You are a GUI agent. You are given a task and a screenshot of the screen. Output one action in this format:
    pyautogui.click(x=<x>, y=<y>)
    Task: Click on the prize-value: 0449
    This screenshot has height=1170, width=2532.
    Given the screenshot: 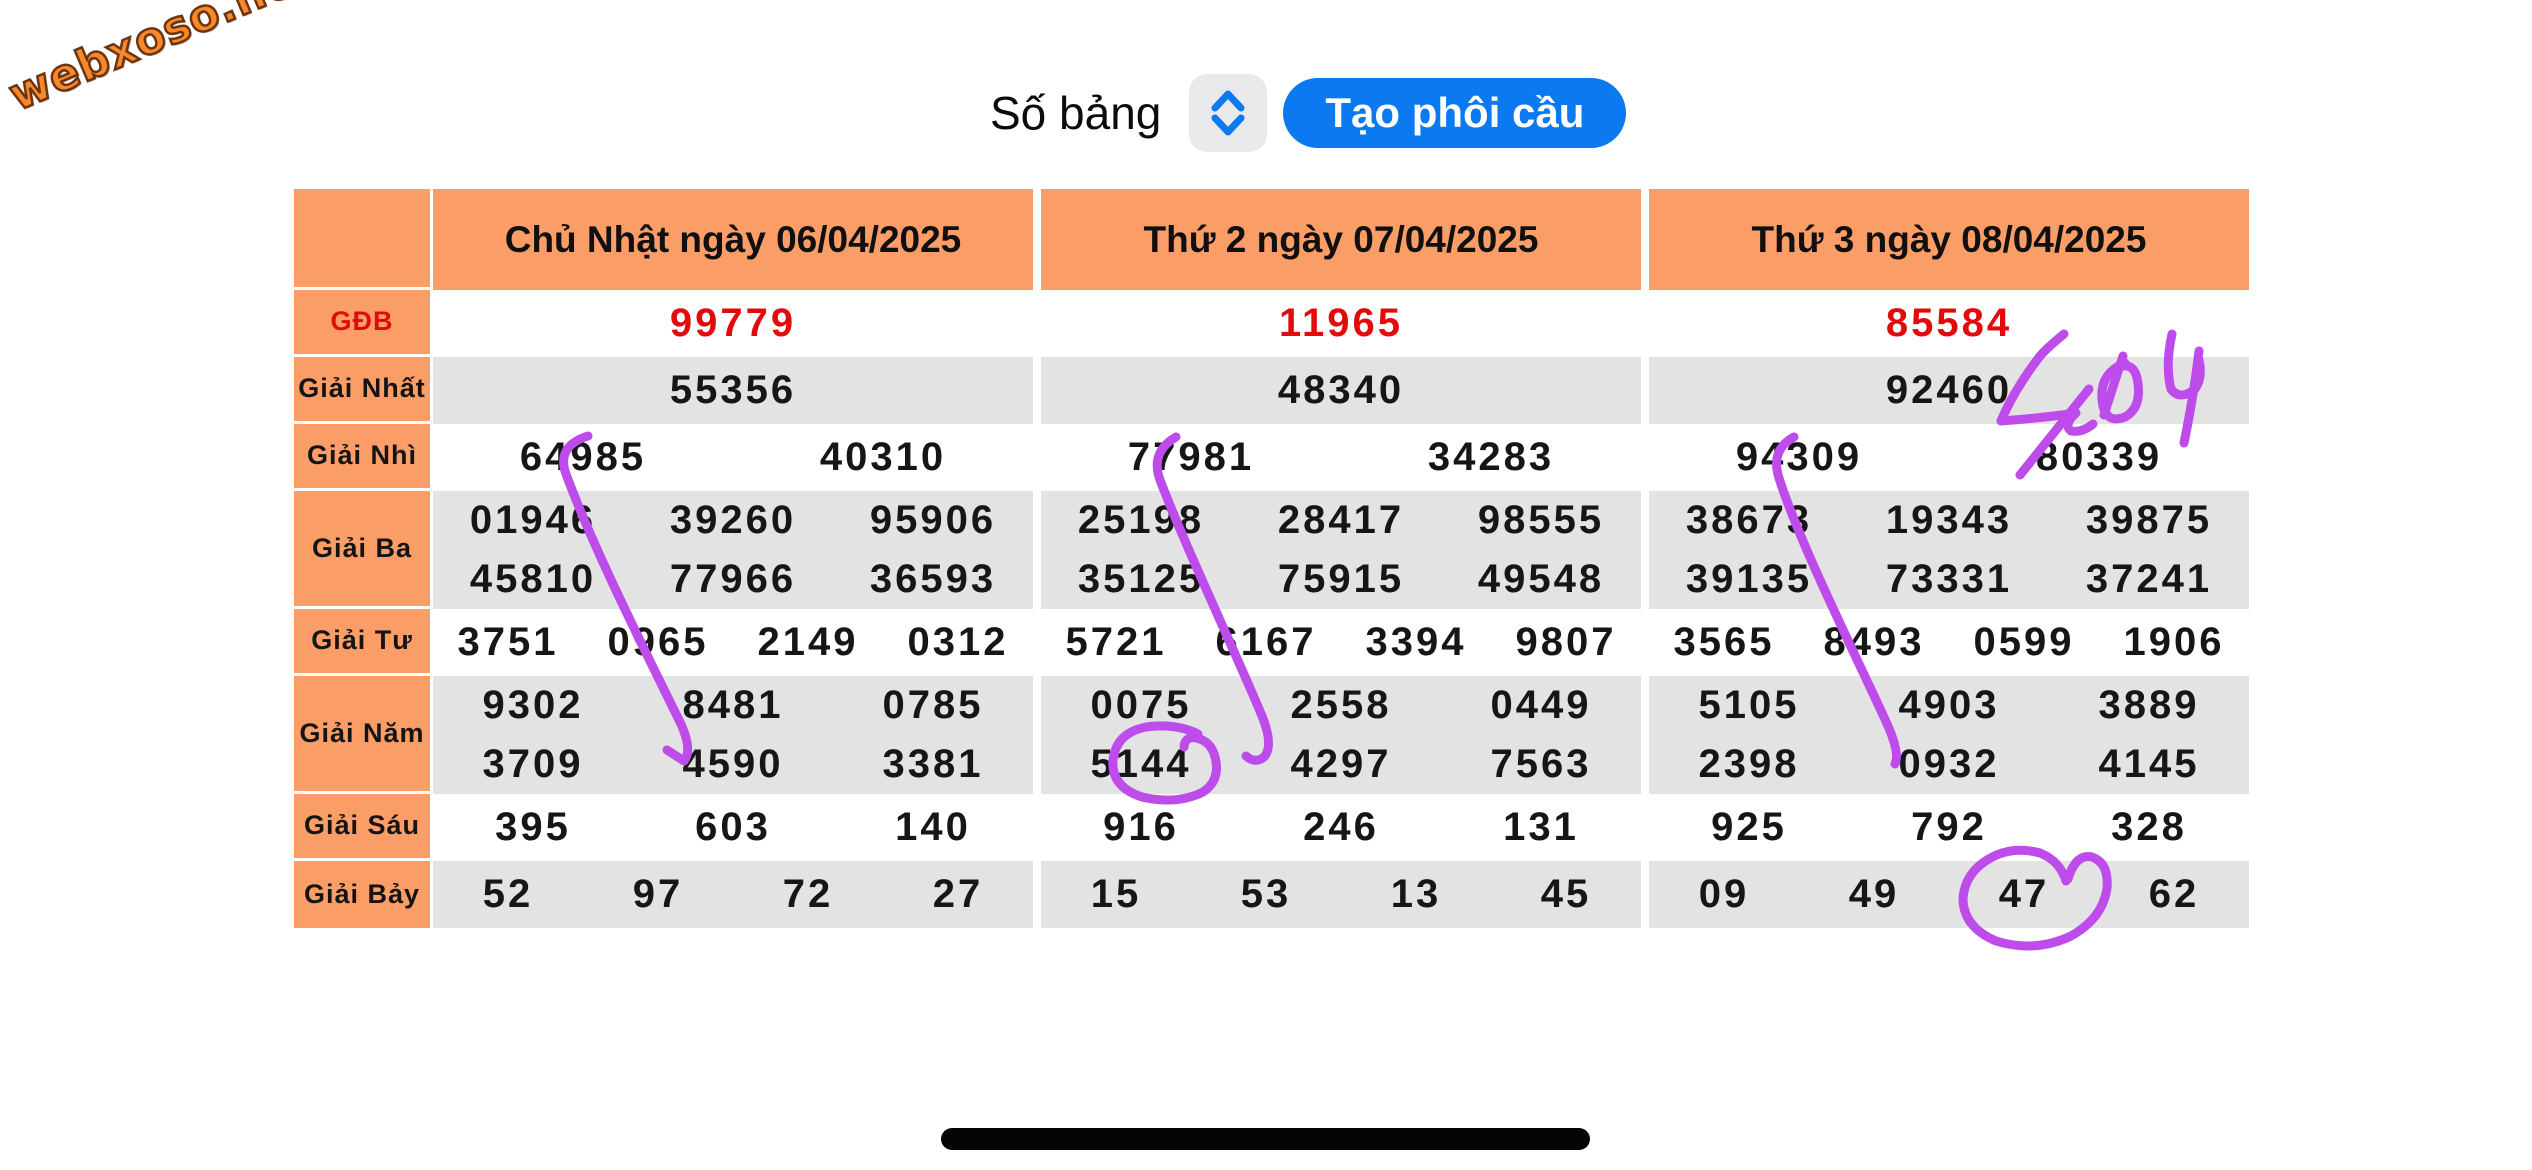 What is the action you would take?
    pyautogui.click(x=1541, y=705)
    